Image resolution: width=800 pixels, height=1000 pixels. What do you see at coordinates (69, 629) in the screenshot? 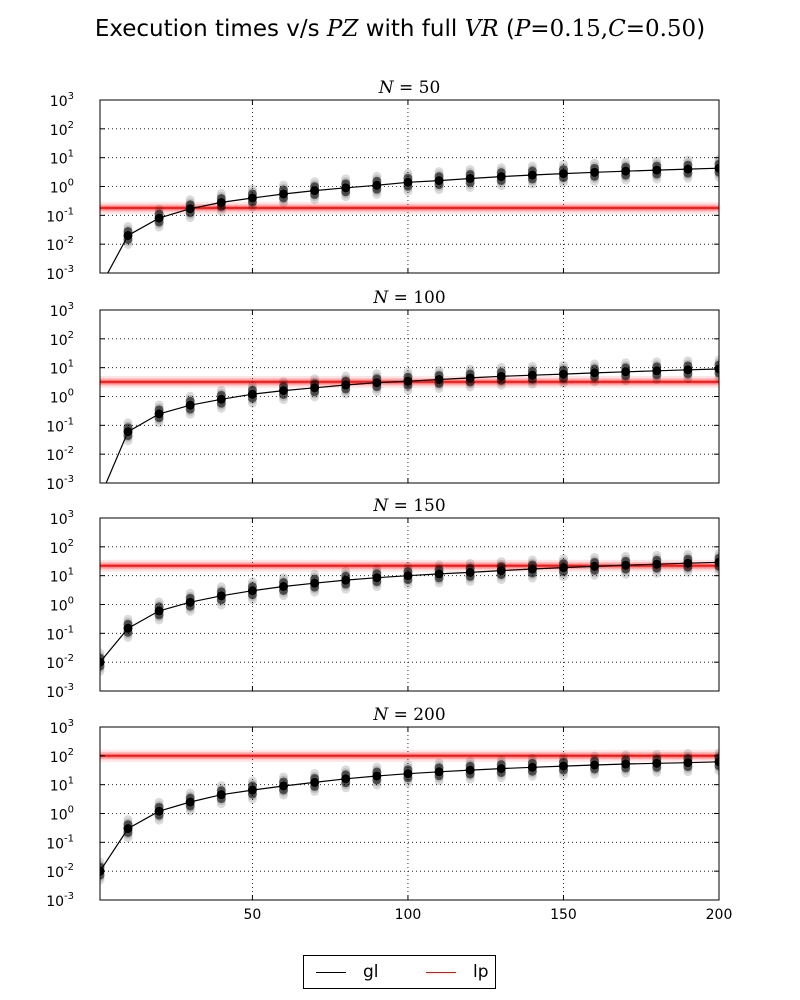
I see `y-tick-exponent: -1` at bounding box center [69, 629].